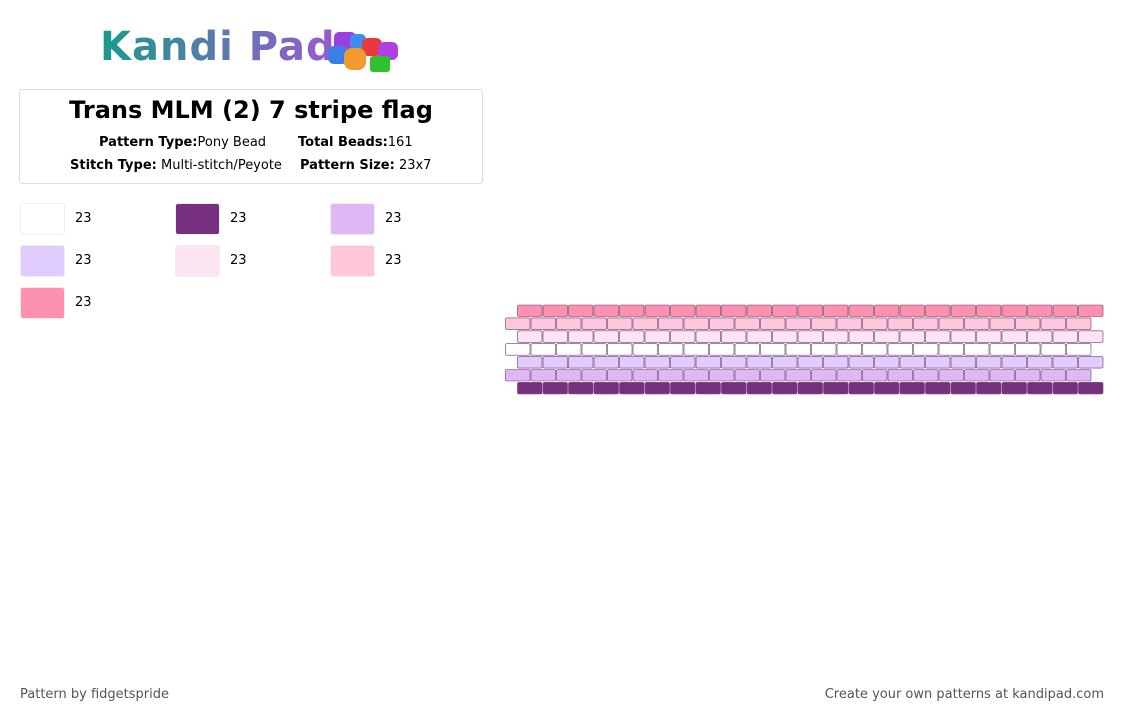  What do you see at coordinates (218, 47) in the screenshot?
I see `logo: Kandi Pad` at bounding box center [218, 47].